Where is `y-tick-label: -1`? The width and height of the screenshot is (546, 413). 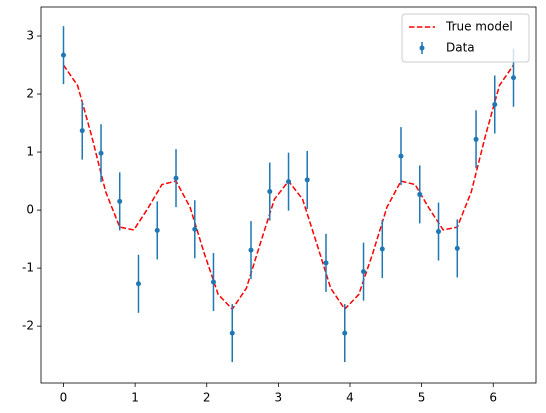
y-tick-label: -1 is located at coordinates (28, 268).